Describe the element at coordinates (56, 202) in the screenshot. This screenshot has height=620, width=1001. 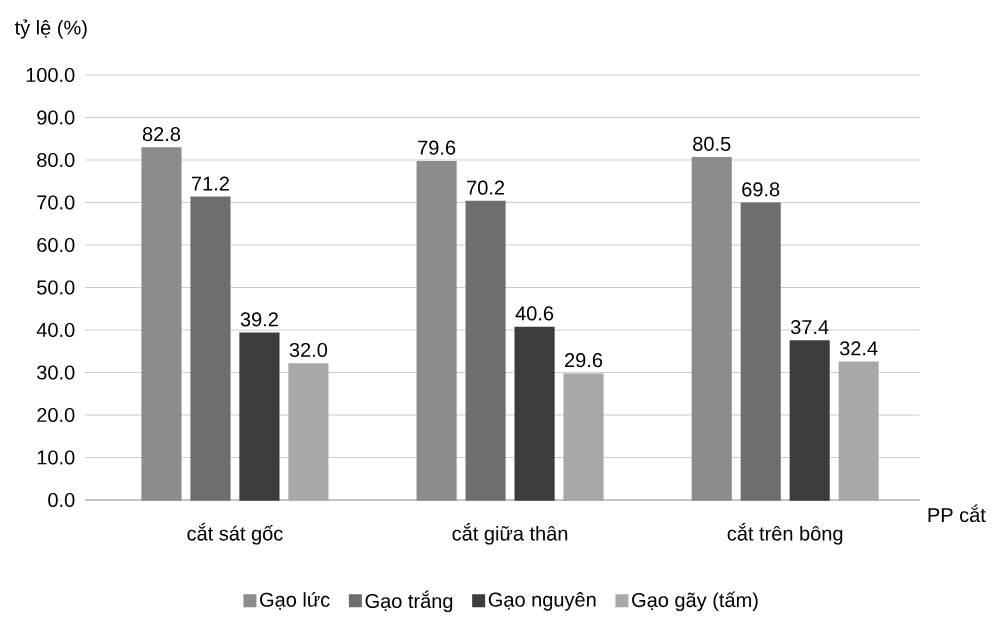
I see `y-tick-label: 70.0` at that location.